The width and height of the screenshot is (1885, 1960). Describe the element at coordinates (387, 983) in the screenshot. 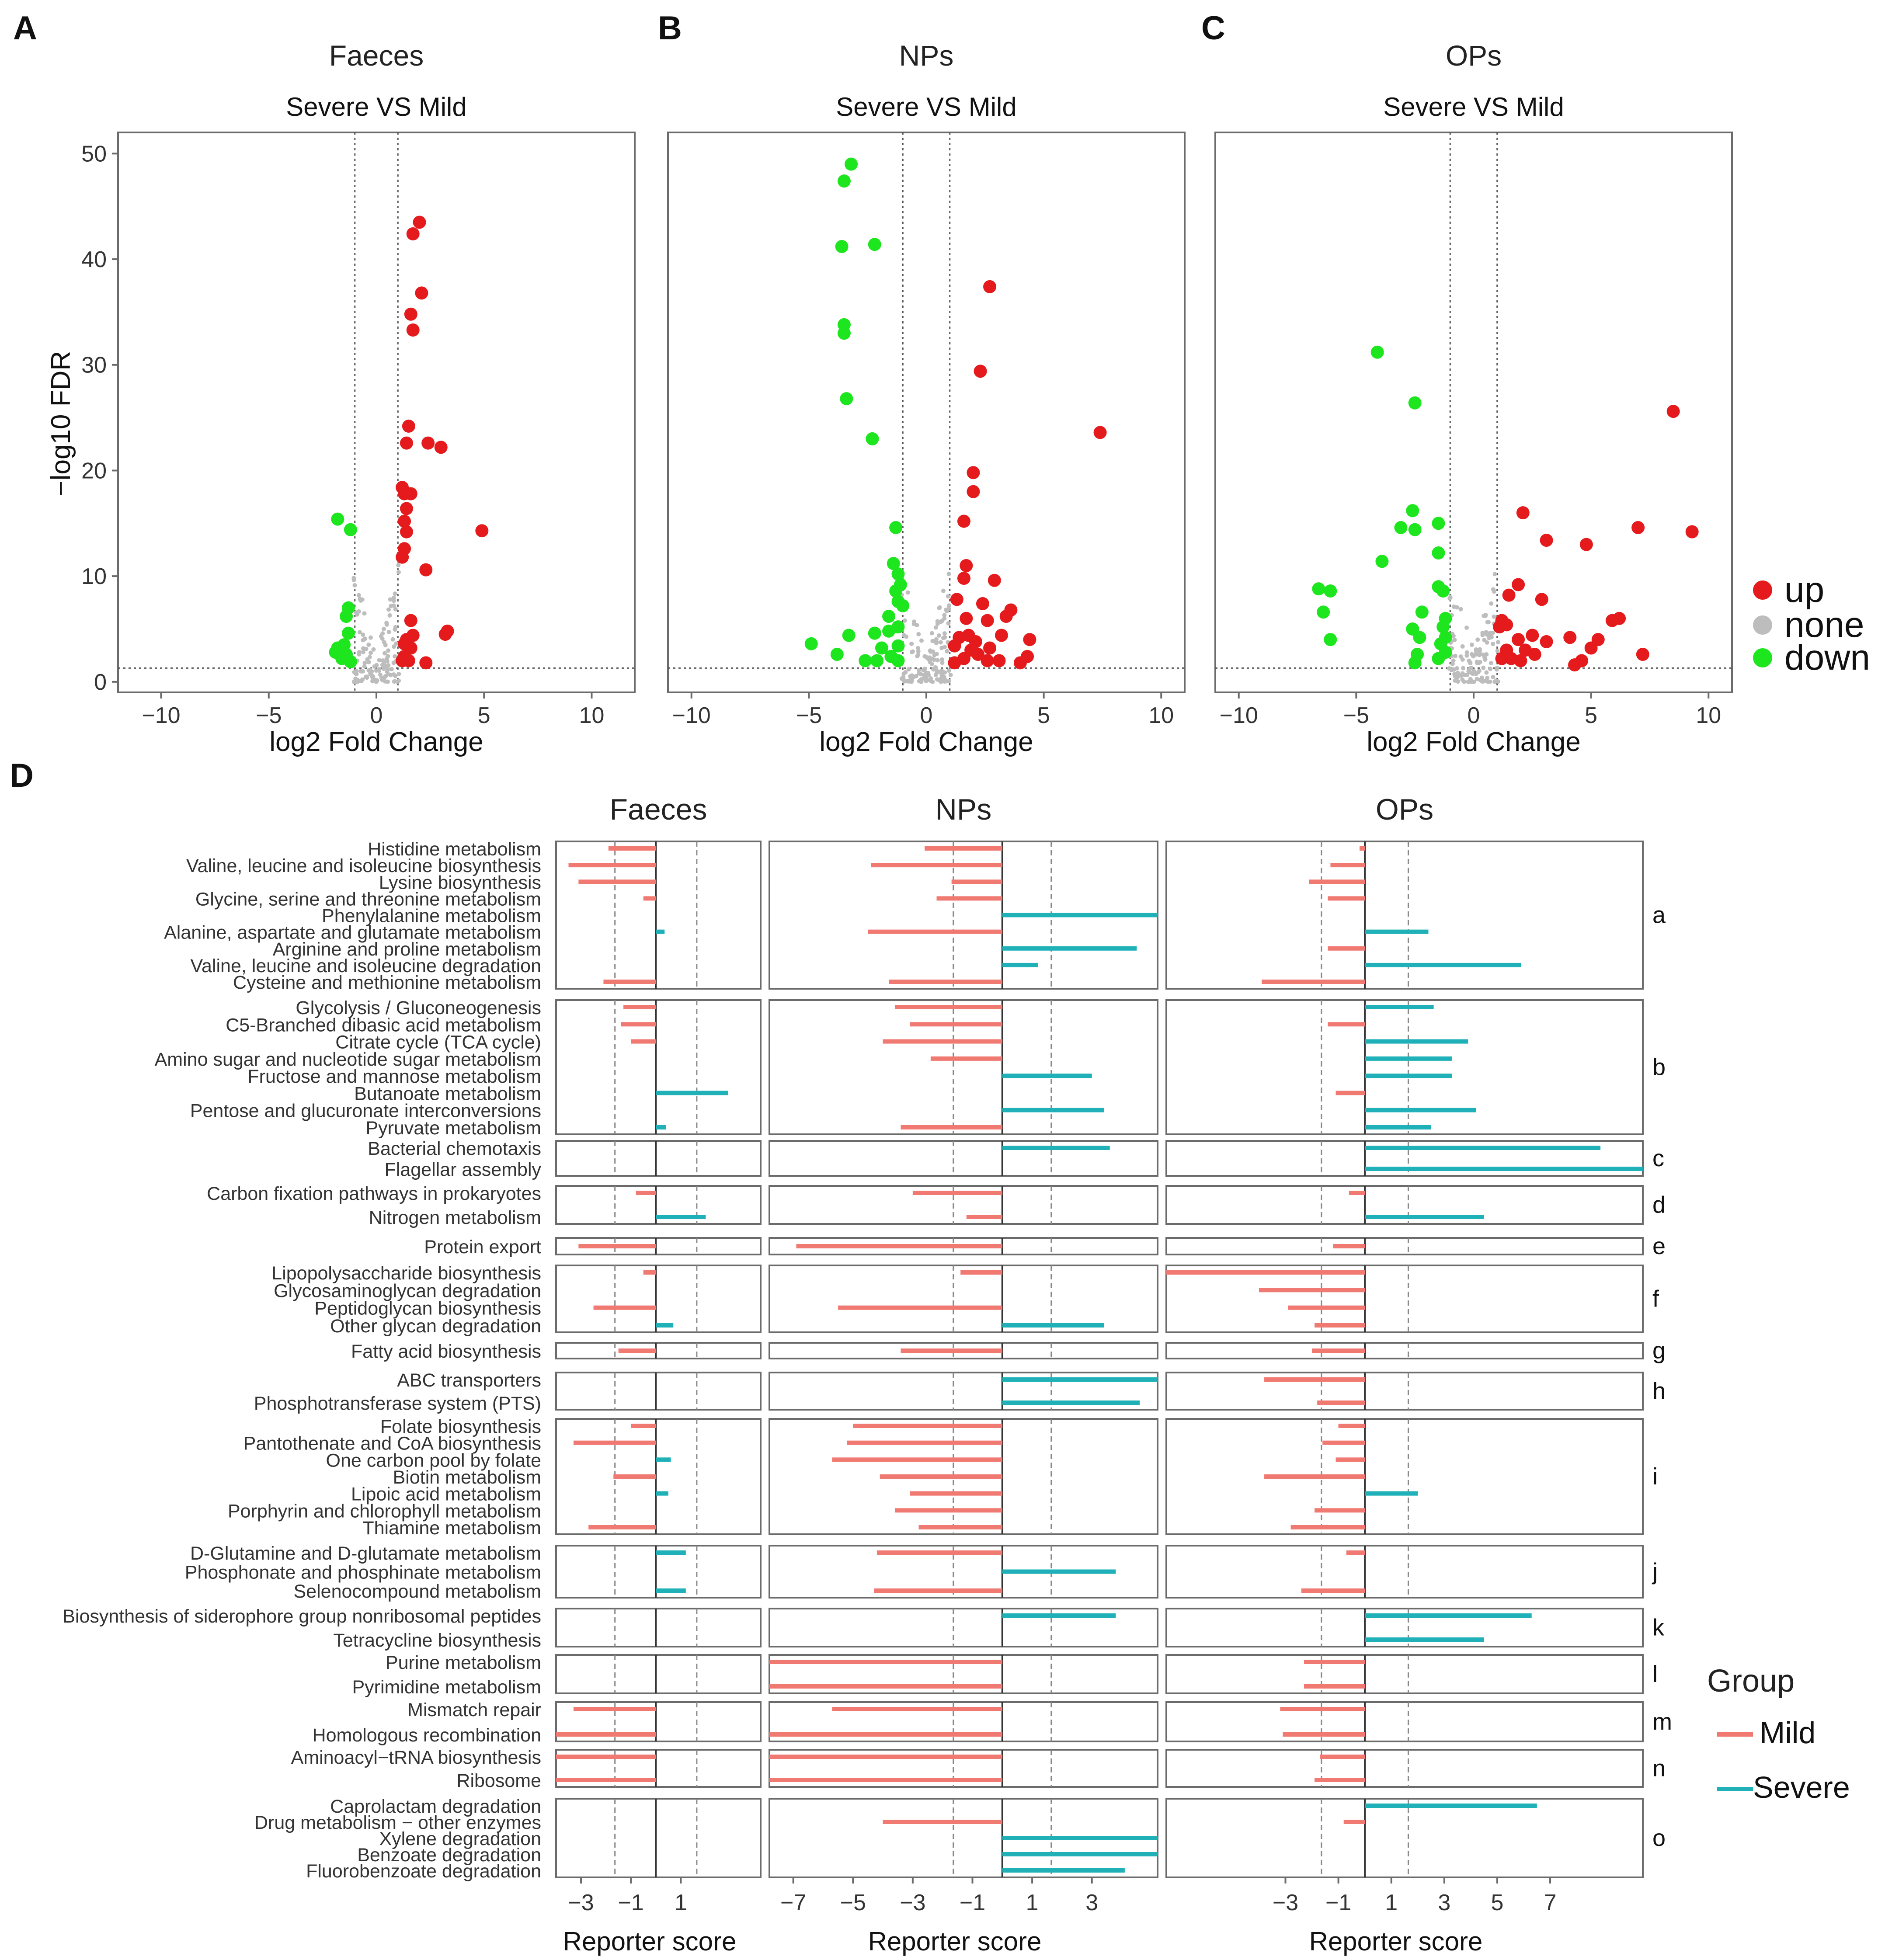

I see `pathway-label: Cysteine and methionine metabolism` at that location.